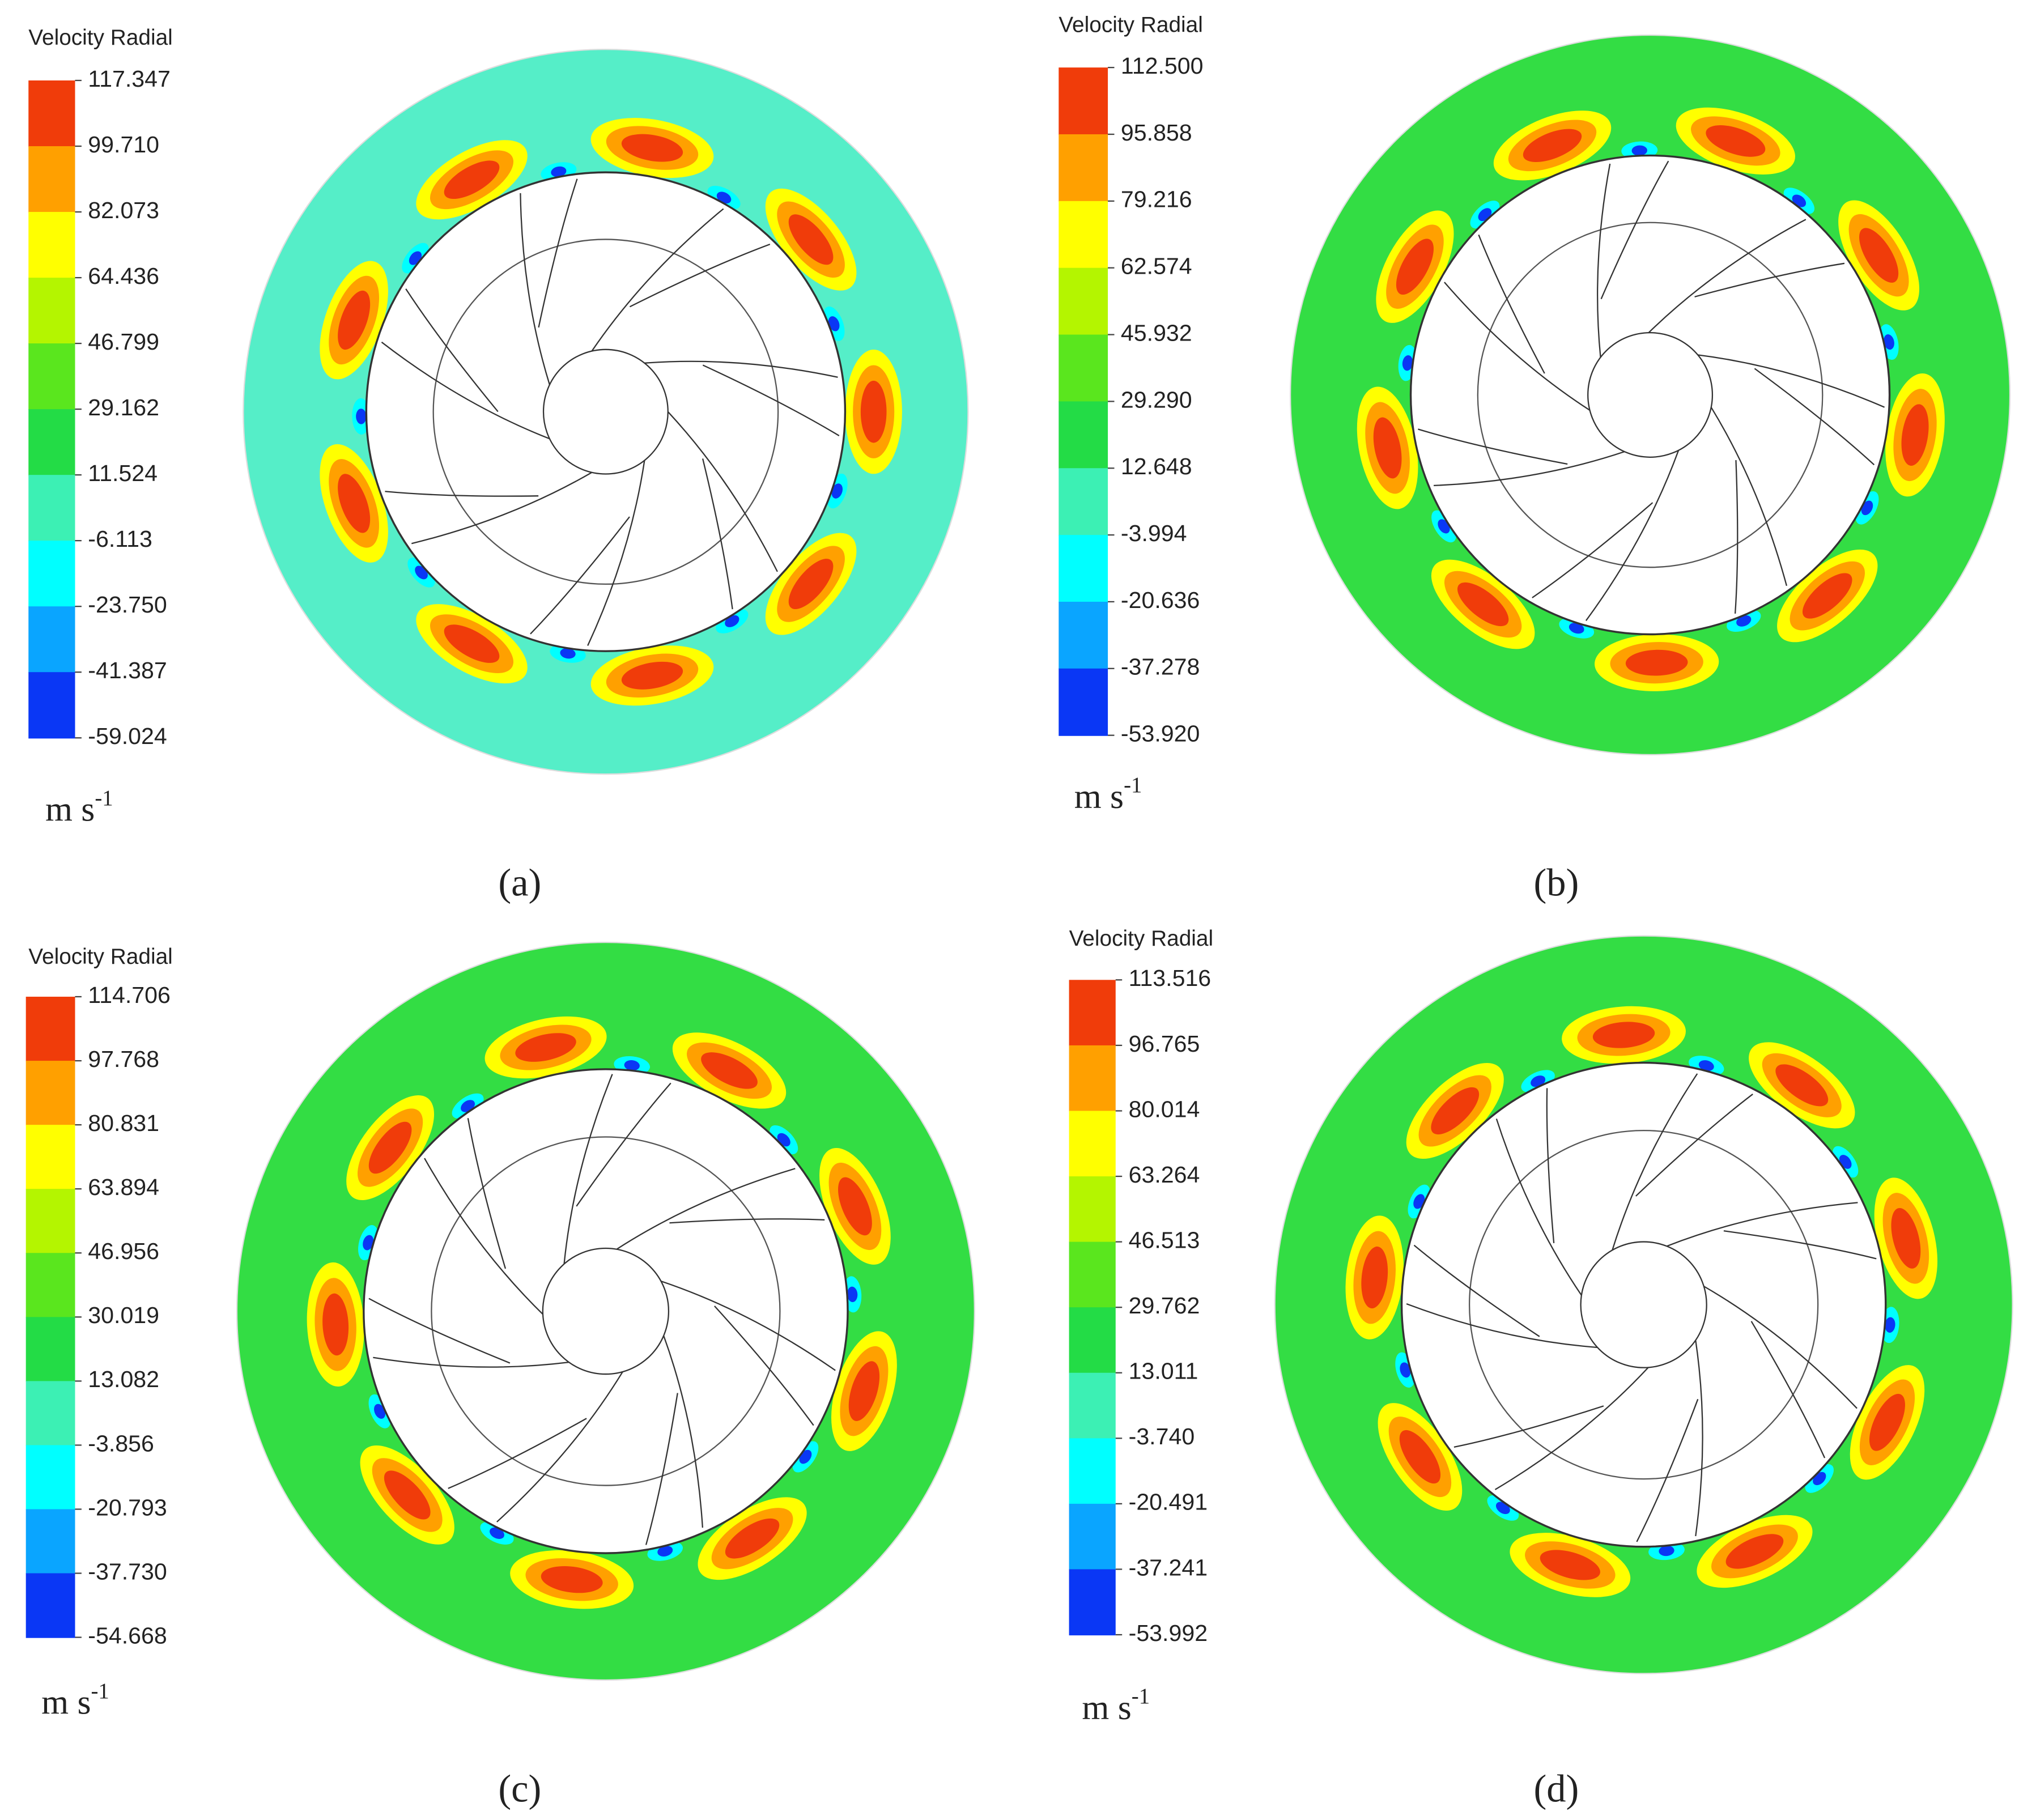 This screenshot has width=2019, height=1820. Describe the element at coordinates (1156, 399) in the screenshot. I see `tick-label: 29.290` at that location.